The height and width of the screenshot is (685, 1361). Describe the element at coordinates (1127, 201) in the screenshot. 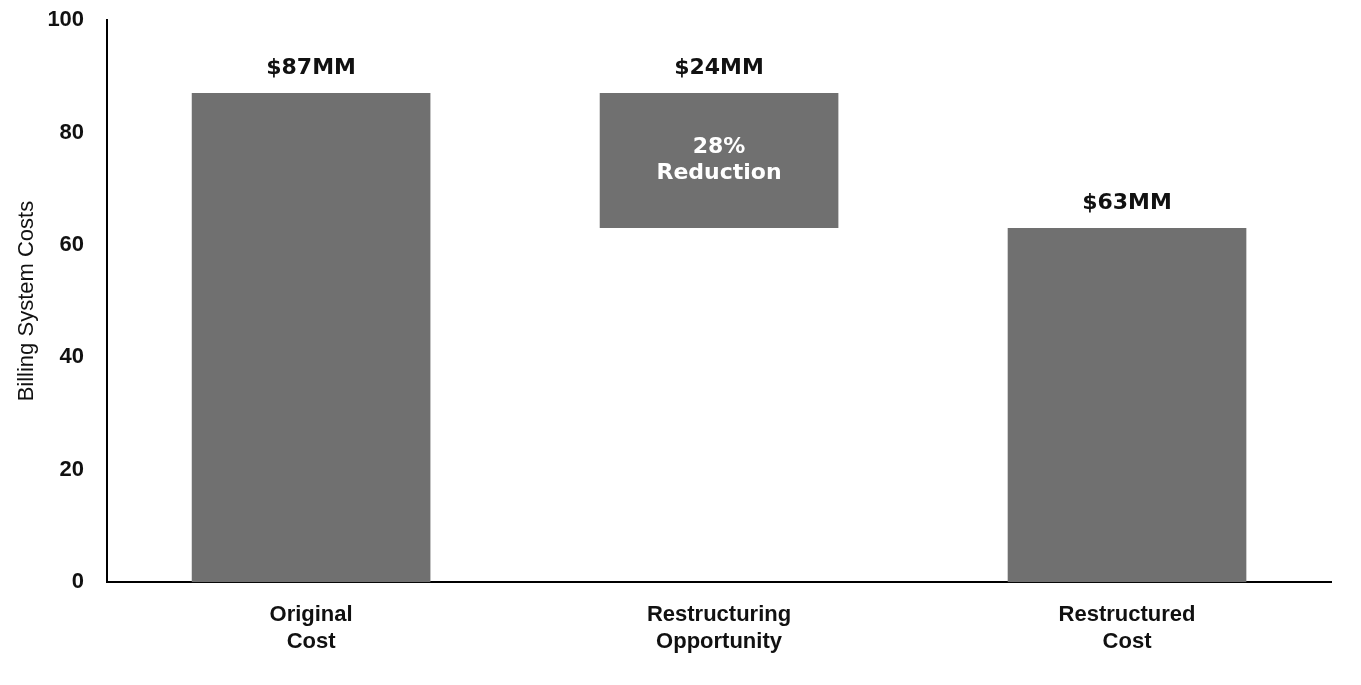

I see `data-label: $63MM` at that location.